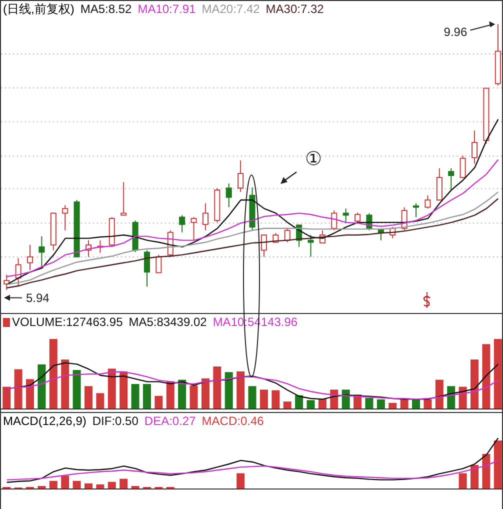 Image resolution: width=503 pixels, height=509 pixels. I want to click on annotation: 5.94, so click(38, 297).